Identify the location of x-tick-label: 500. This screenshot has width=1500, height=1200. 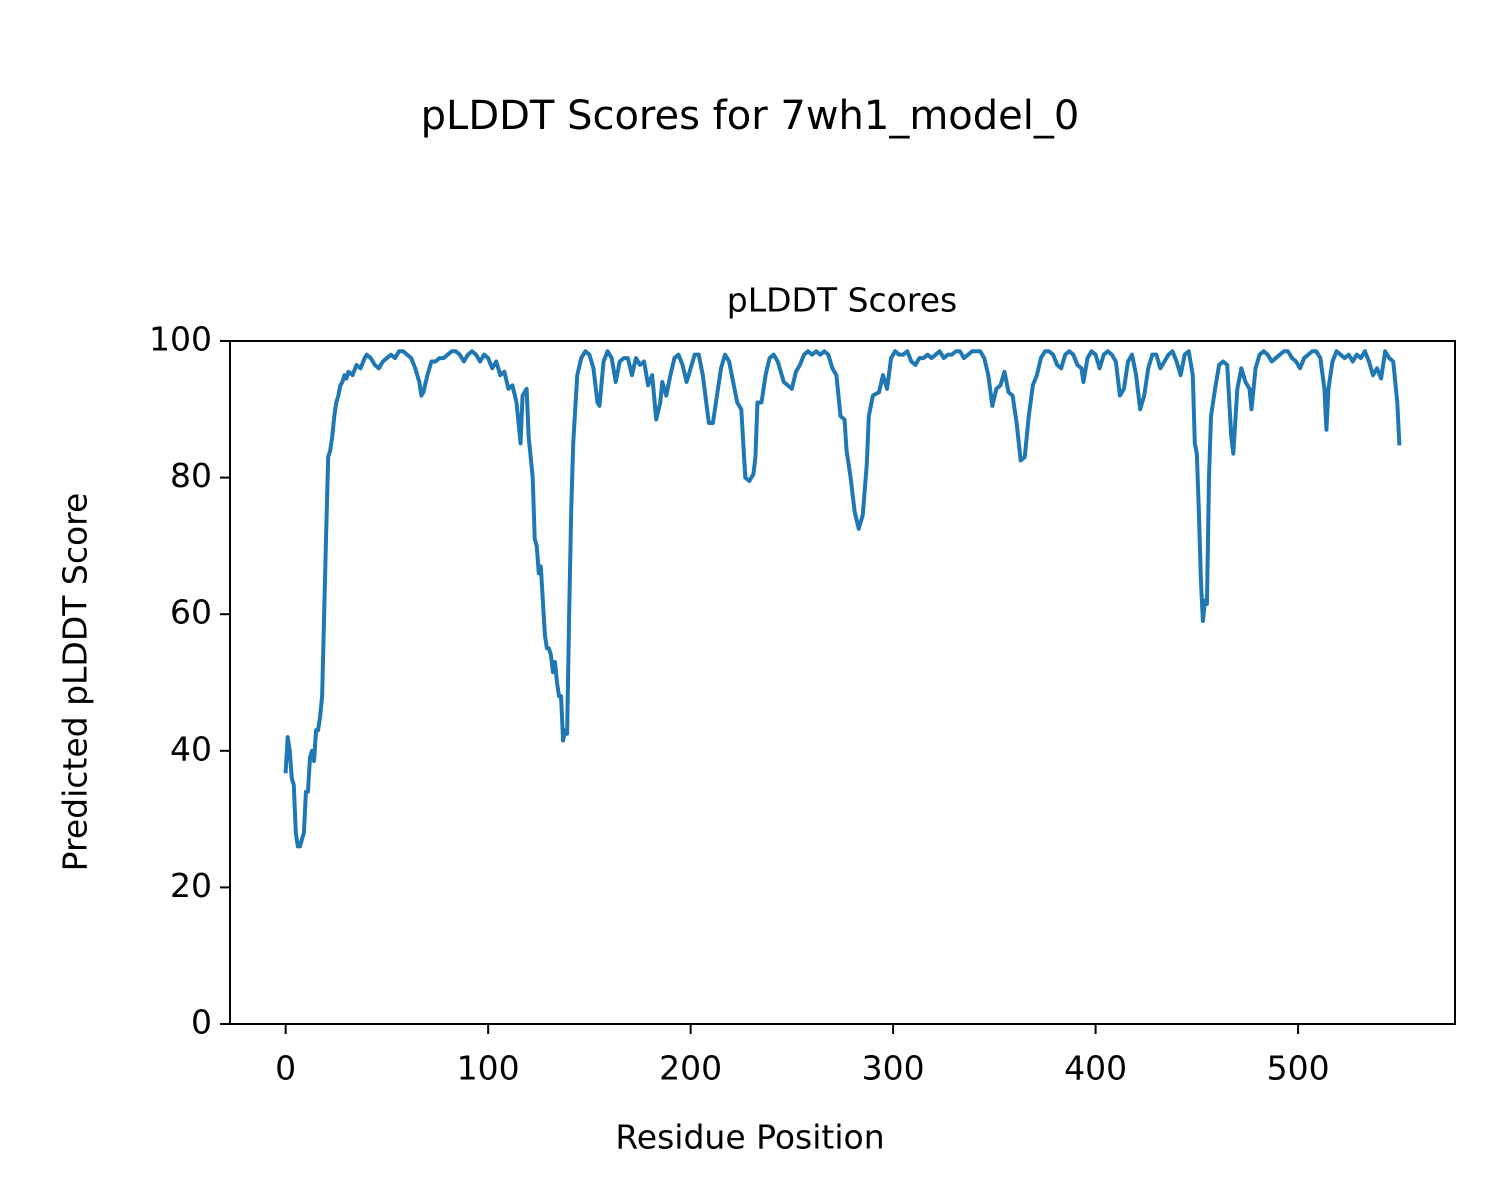
(1298, 1068).